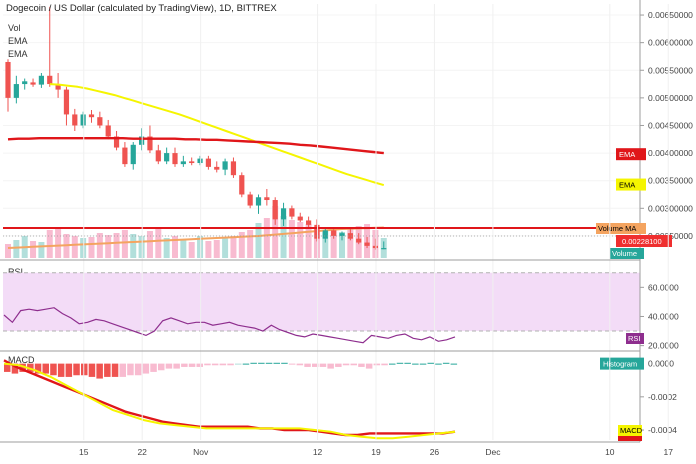 The height and width of the screenshot is (464, 696). What do you see at coordinates (624, 253) in the screenshot?
I see `volume-tag-text: Volume` at bounding box center [624, 253].